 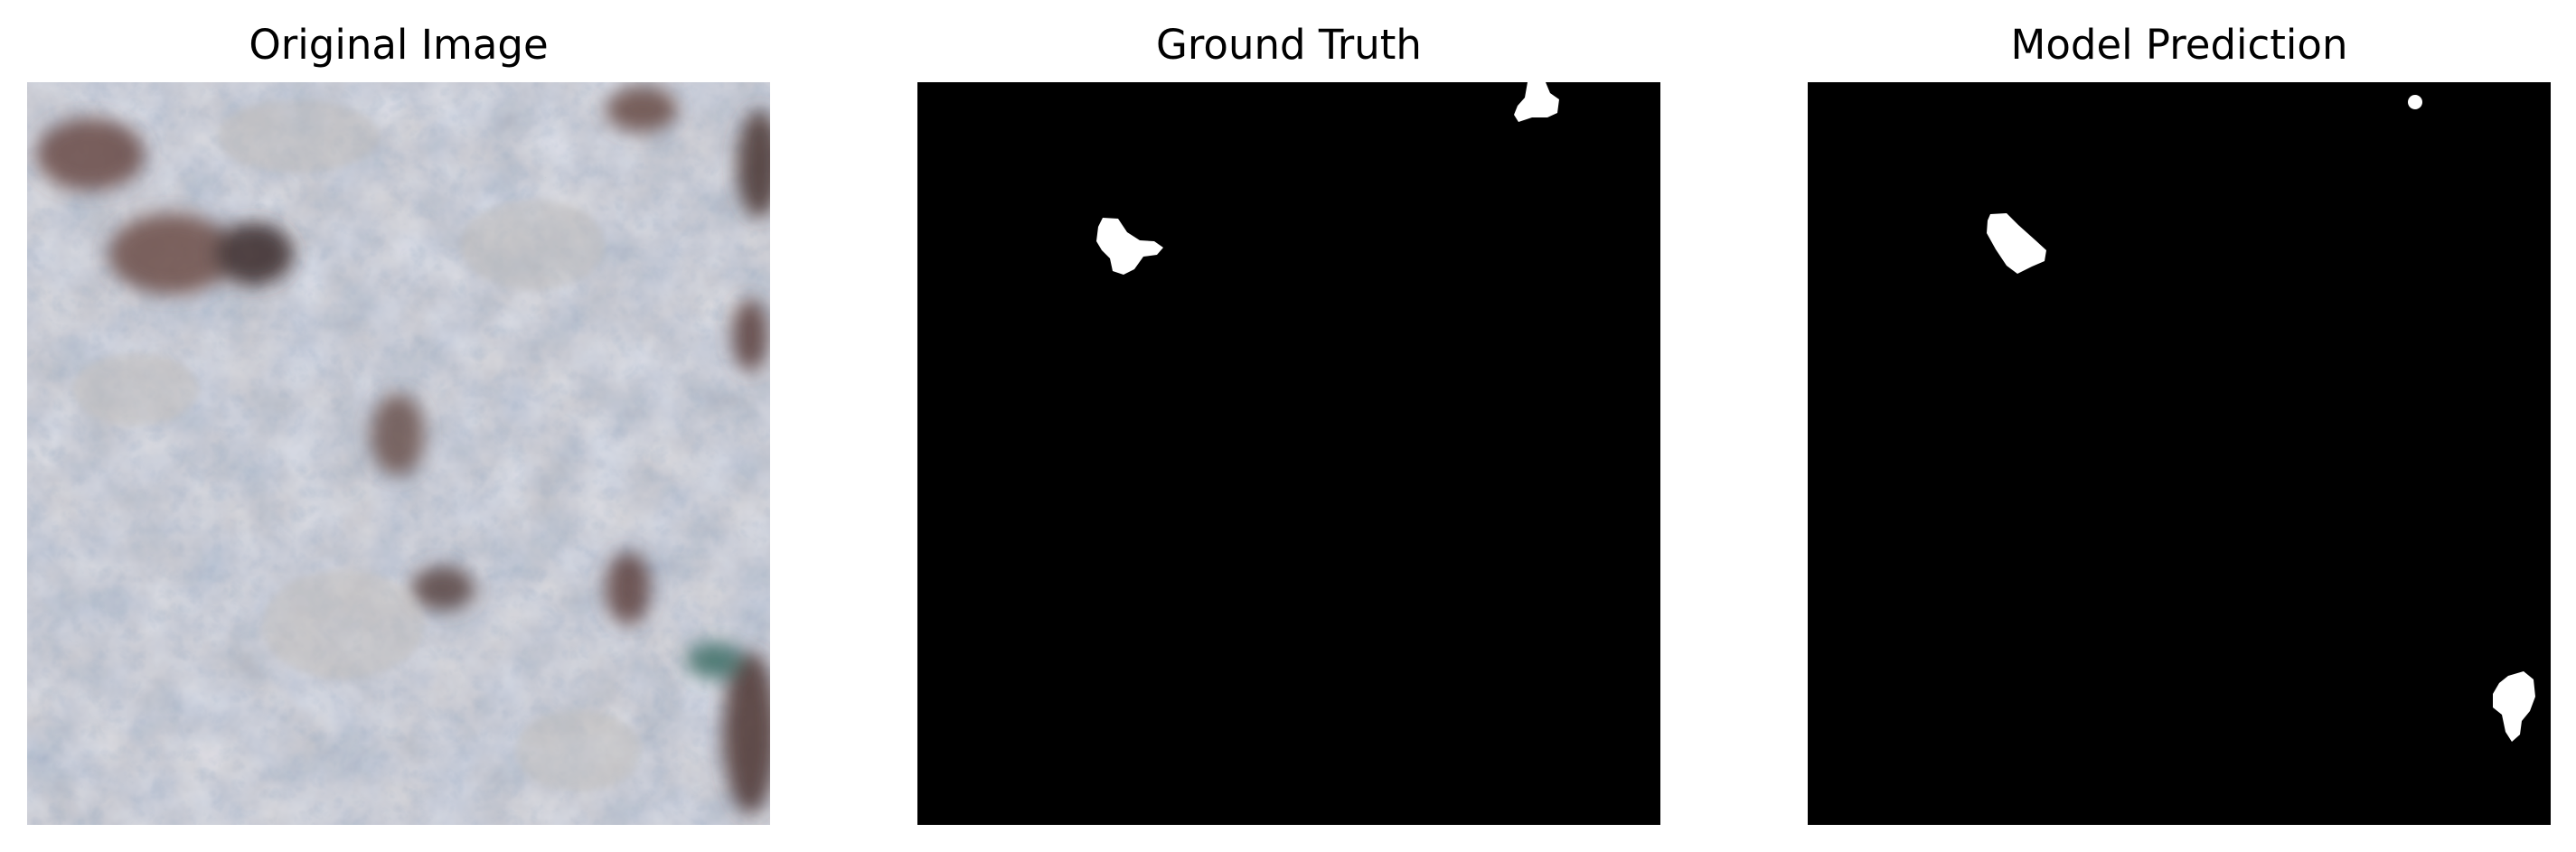 I want to click on panel-title: Model Prediction, so click(x=2179, y=45).